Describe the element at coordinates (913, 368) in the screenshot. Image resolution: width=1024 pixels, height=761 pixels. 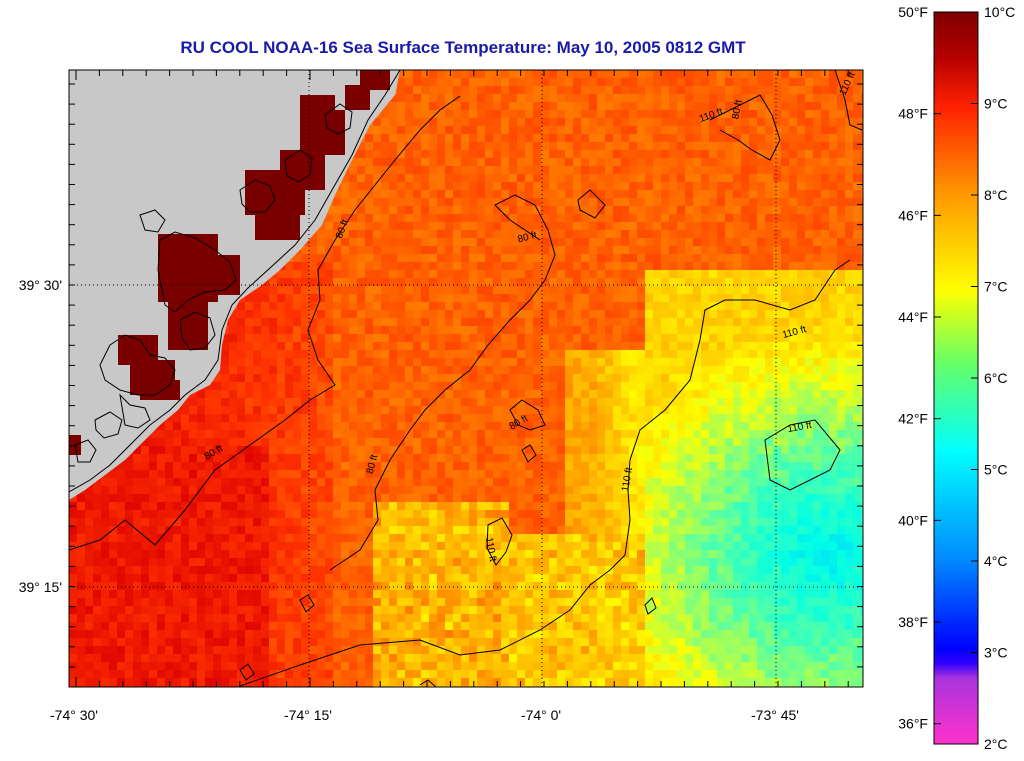
I see `colorbar-fahrenheit-labels: 50°F 48°F 46°F 44°F 42°F 40°F 38°F 36°F` at that location.